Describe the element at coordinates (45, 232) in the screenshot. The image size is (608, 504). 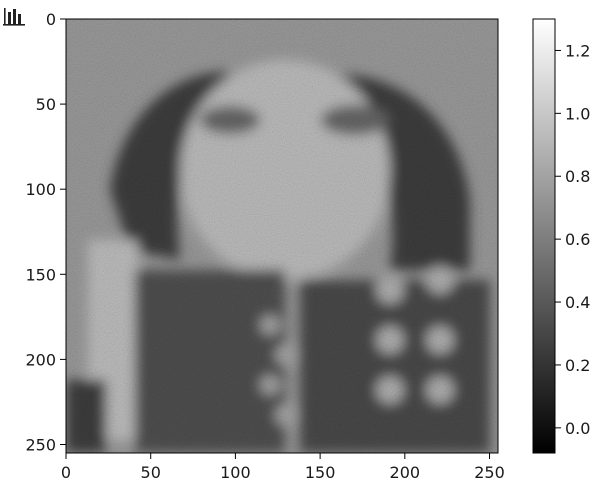
I see `y-axis: 0 50 100 150 200 250` at that location.